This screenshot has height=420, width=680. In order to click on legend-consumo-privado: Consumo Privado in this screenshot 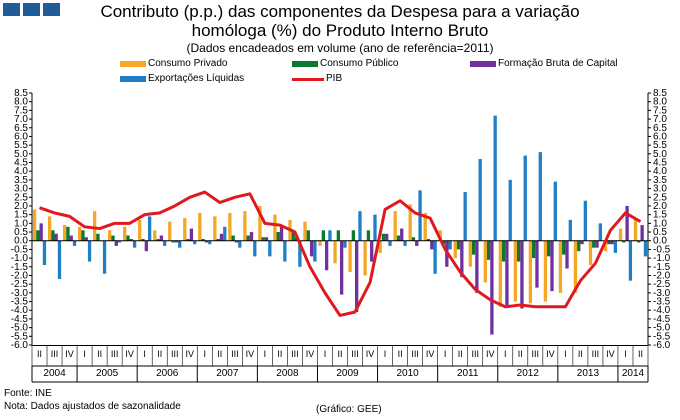, I will do `click(173, 64)`.